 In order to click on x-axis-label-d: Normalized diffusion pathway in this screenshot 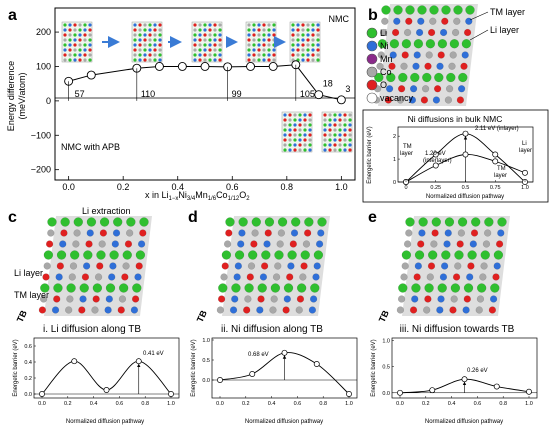, I will do `click(284, 422)`.